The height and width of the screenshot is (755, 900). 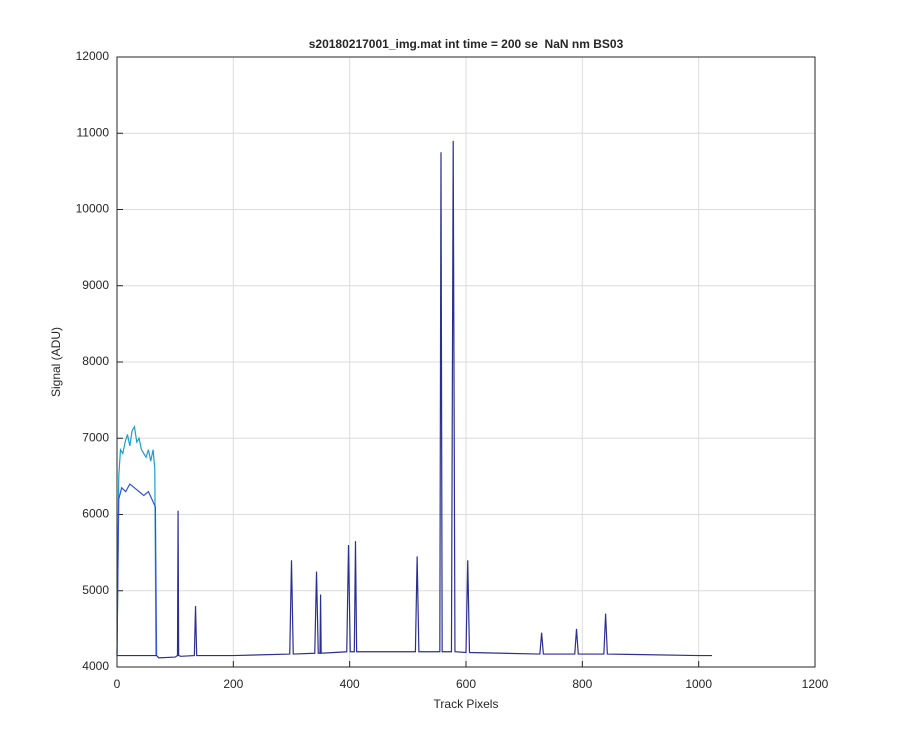 I want to click on y-tick-label: 12000, so click(x=93, y=56).